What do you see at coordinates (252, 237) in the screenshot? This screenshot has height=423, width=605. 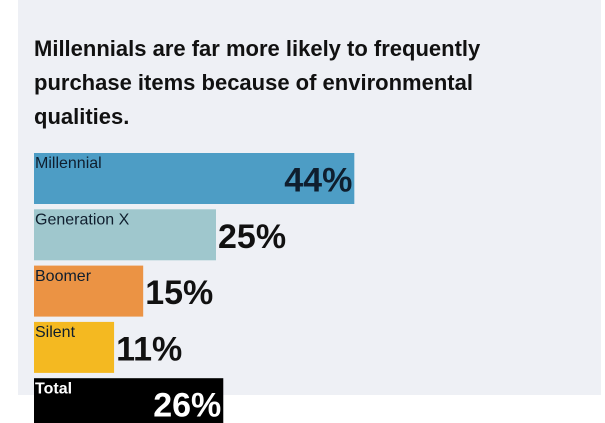 I see `value-label: 25%` at bounding box center [252, 237].